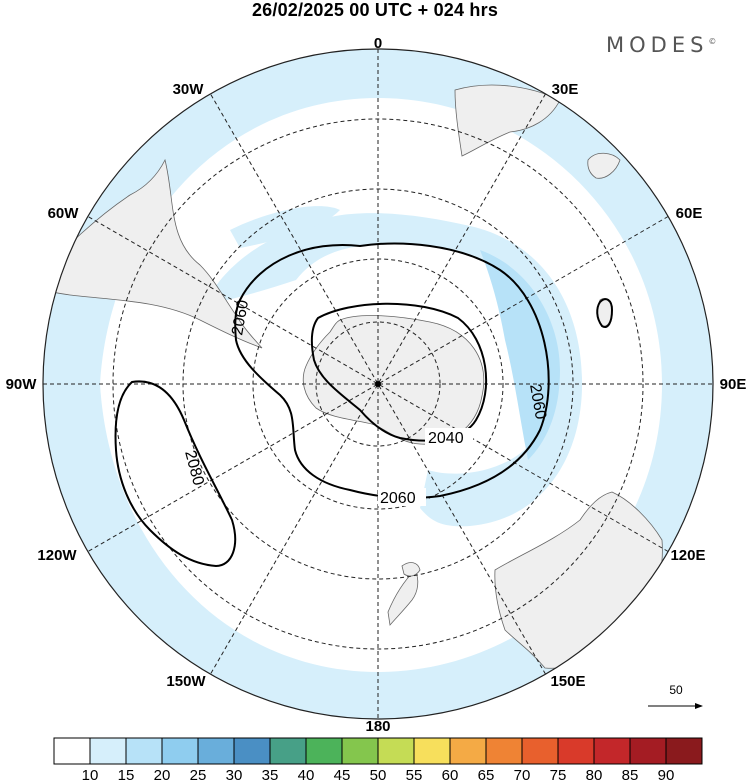 The height and width of the screenshot is (782, 750). Describe the element at coordinates (558, 774) in the screenshot. I see `colorbar-tick-label: 75` at that location.